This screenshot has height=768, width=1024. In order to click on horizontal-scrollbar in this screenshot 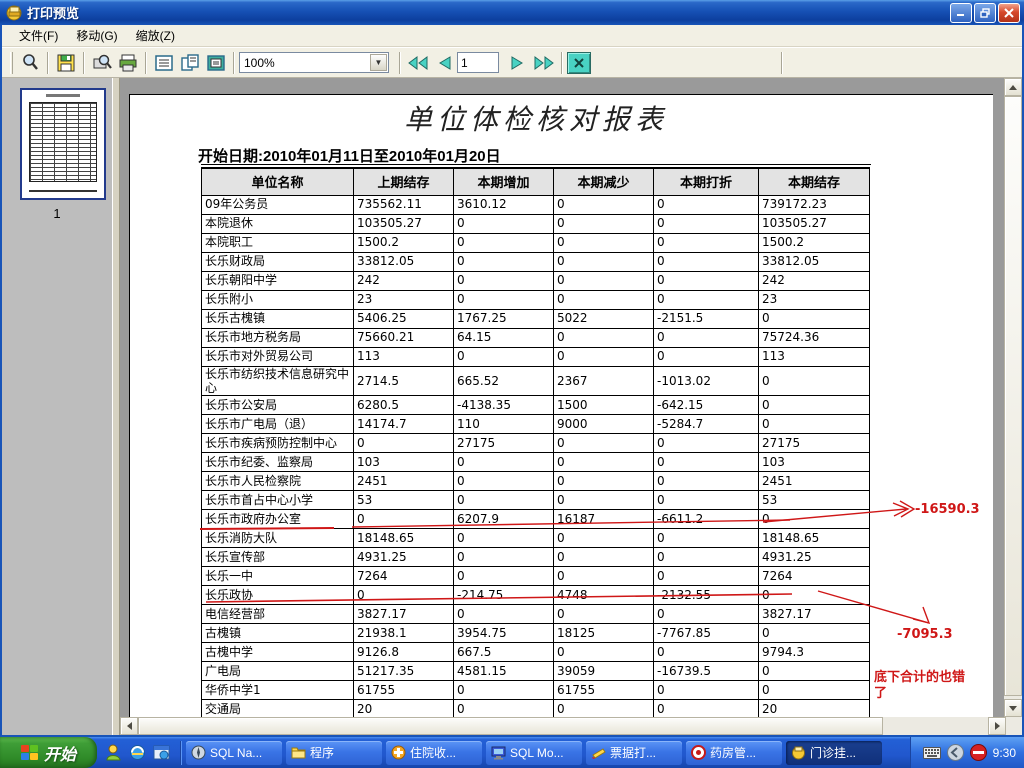, I will do `click(563, 726)`.